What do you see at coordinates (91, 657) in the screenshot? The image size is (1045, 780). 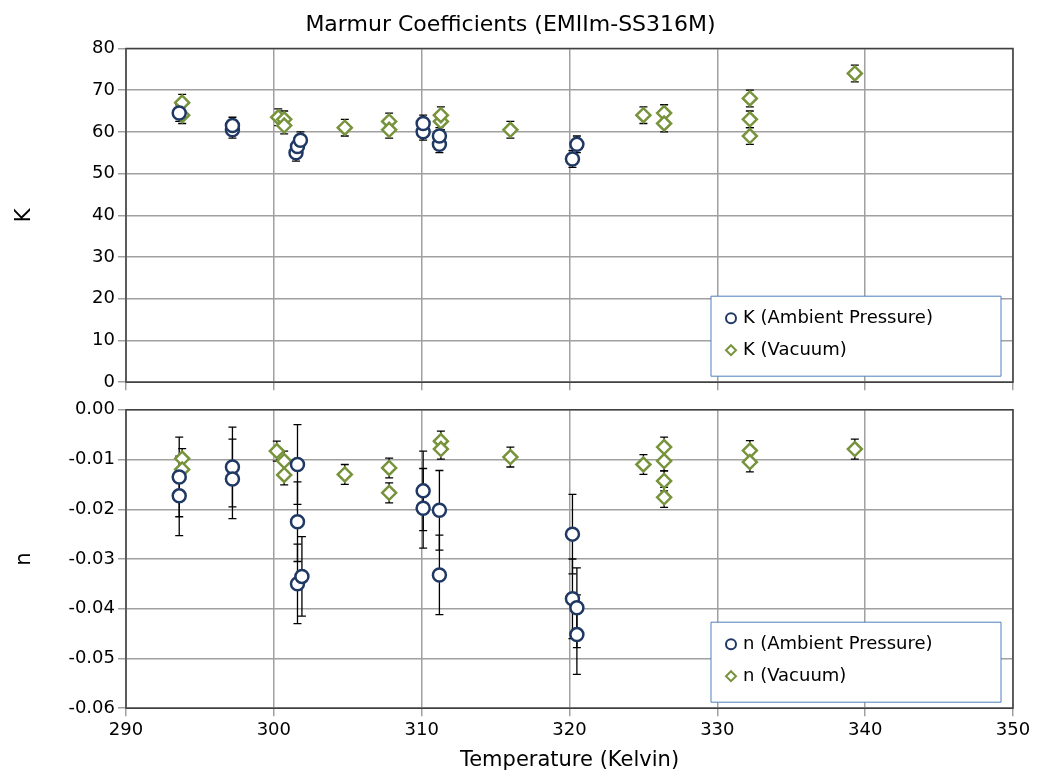 I see `y-tick-label: -0.05` at bounding box center [91, 657].